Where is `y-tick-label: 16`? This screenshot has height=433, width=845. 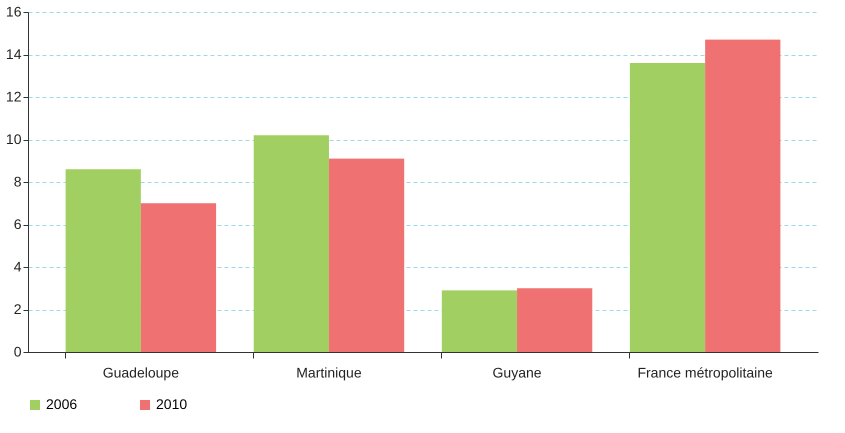 y-tick-label: 16 is located at coordinates (14, 12).